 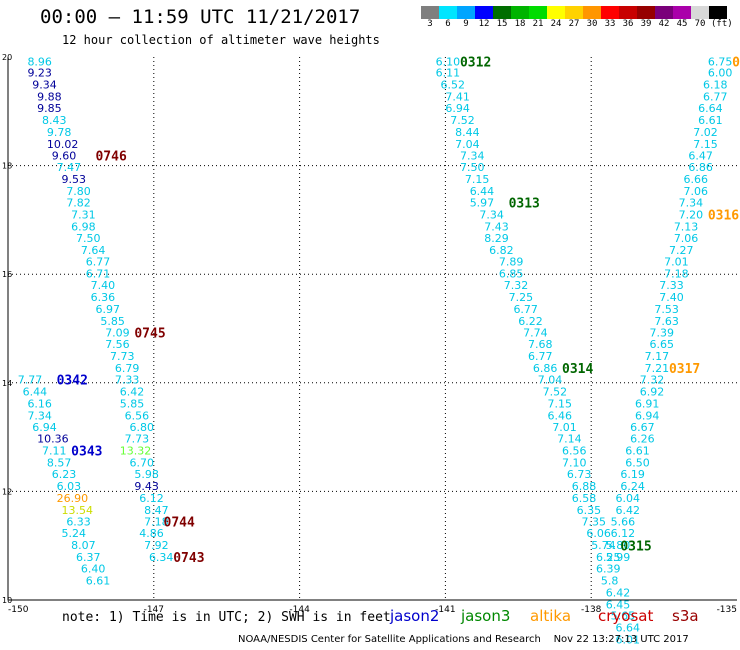 I want to click on wave-height-label: 6.01, so click(x=628, y=640).